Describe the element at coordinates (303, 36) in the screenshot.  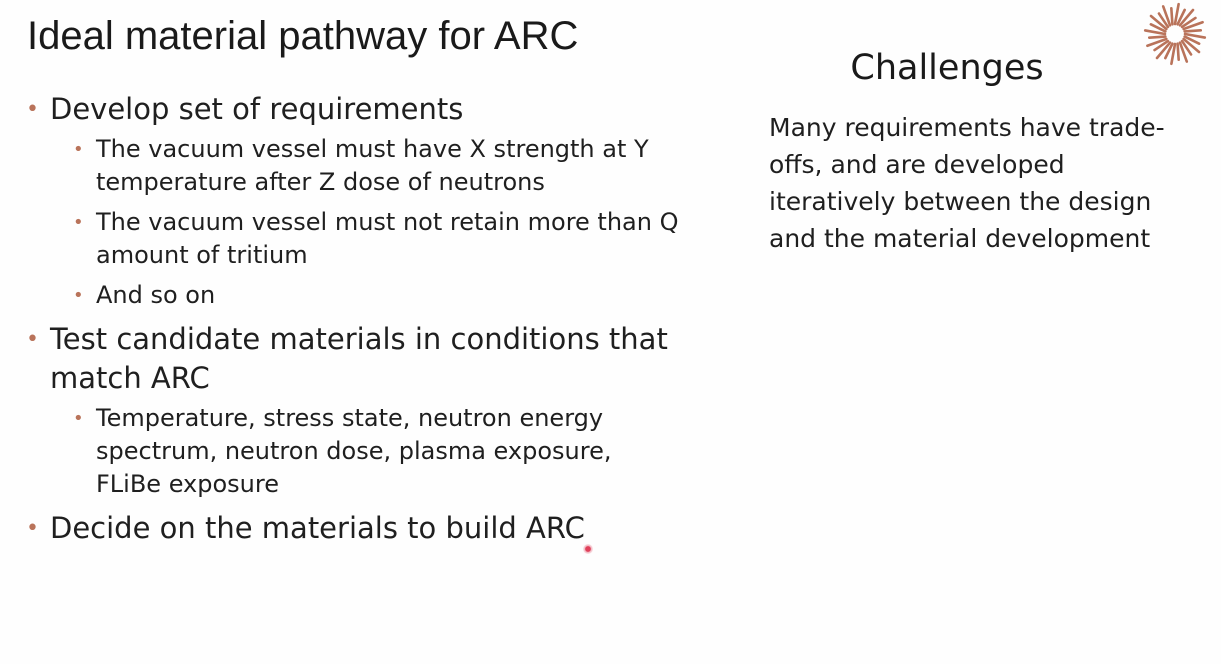
I see `slide-title: Ideal material pathway for ARC` at that location.